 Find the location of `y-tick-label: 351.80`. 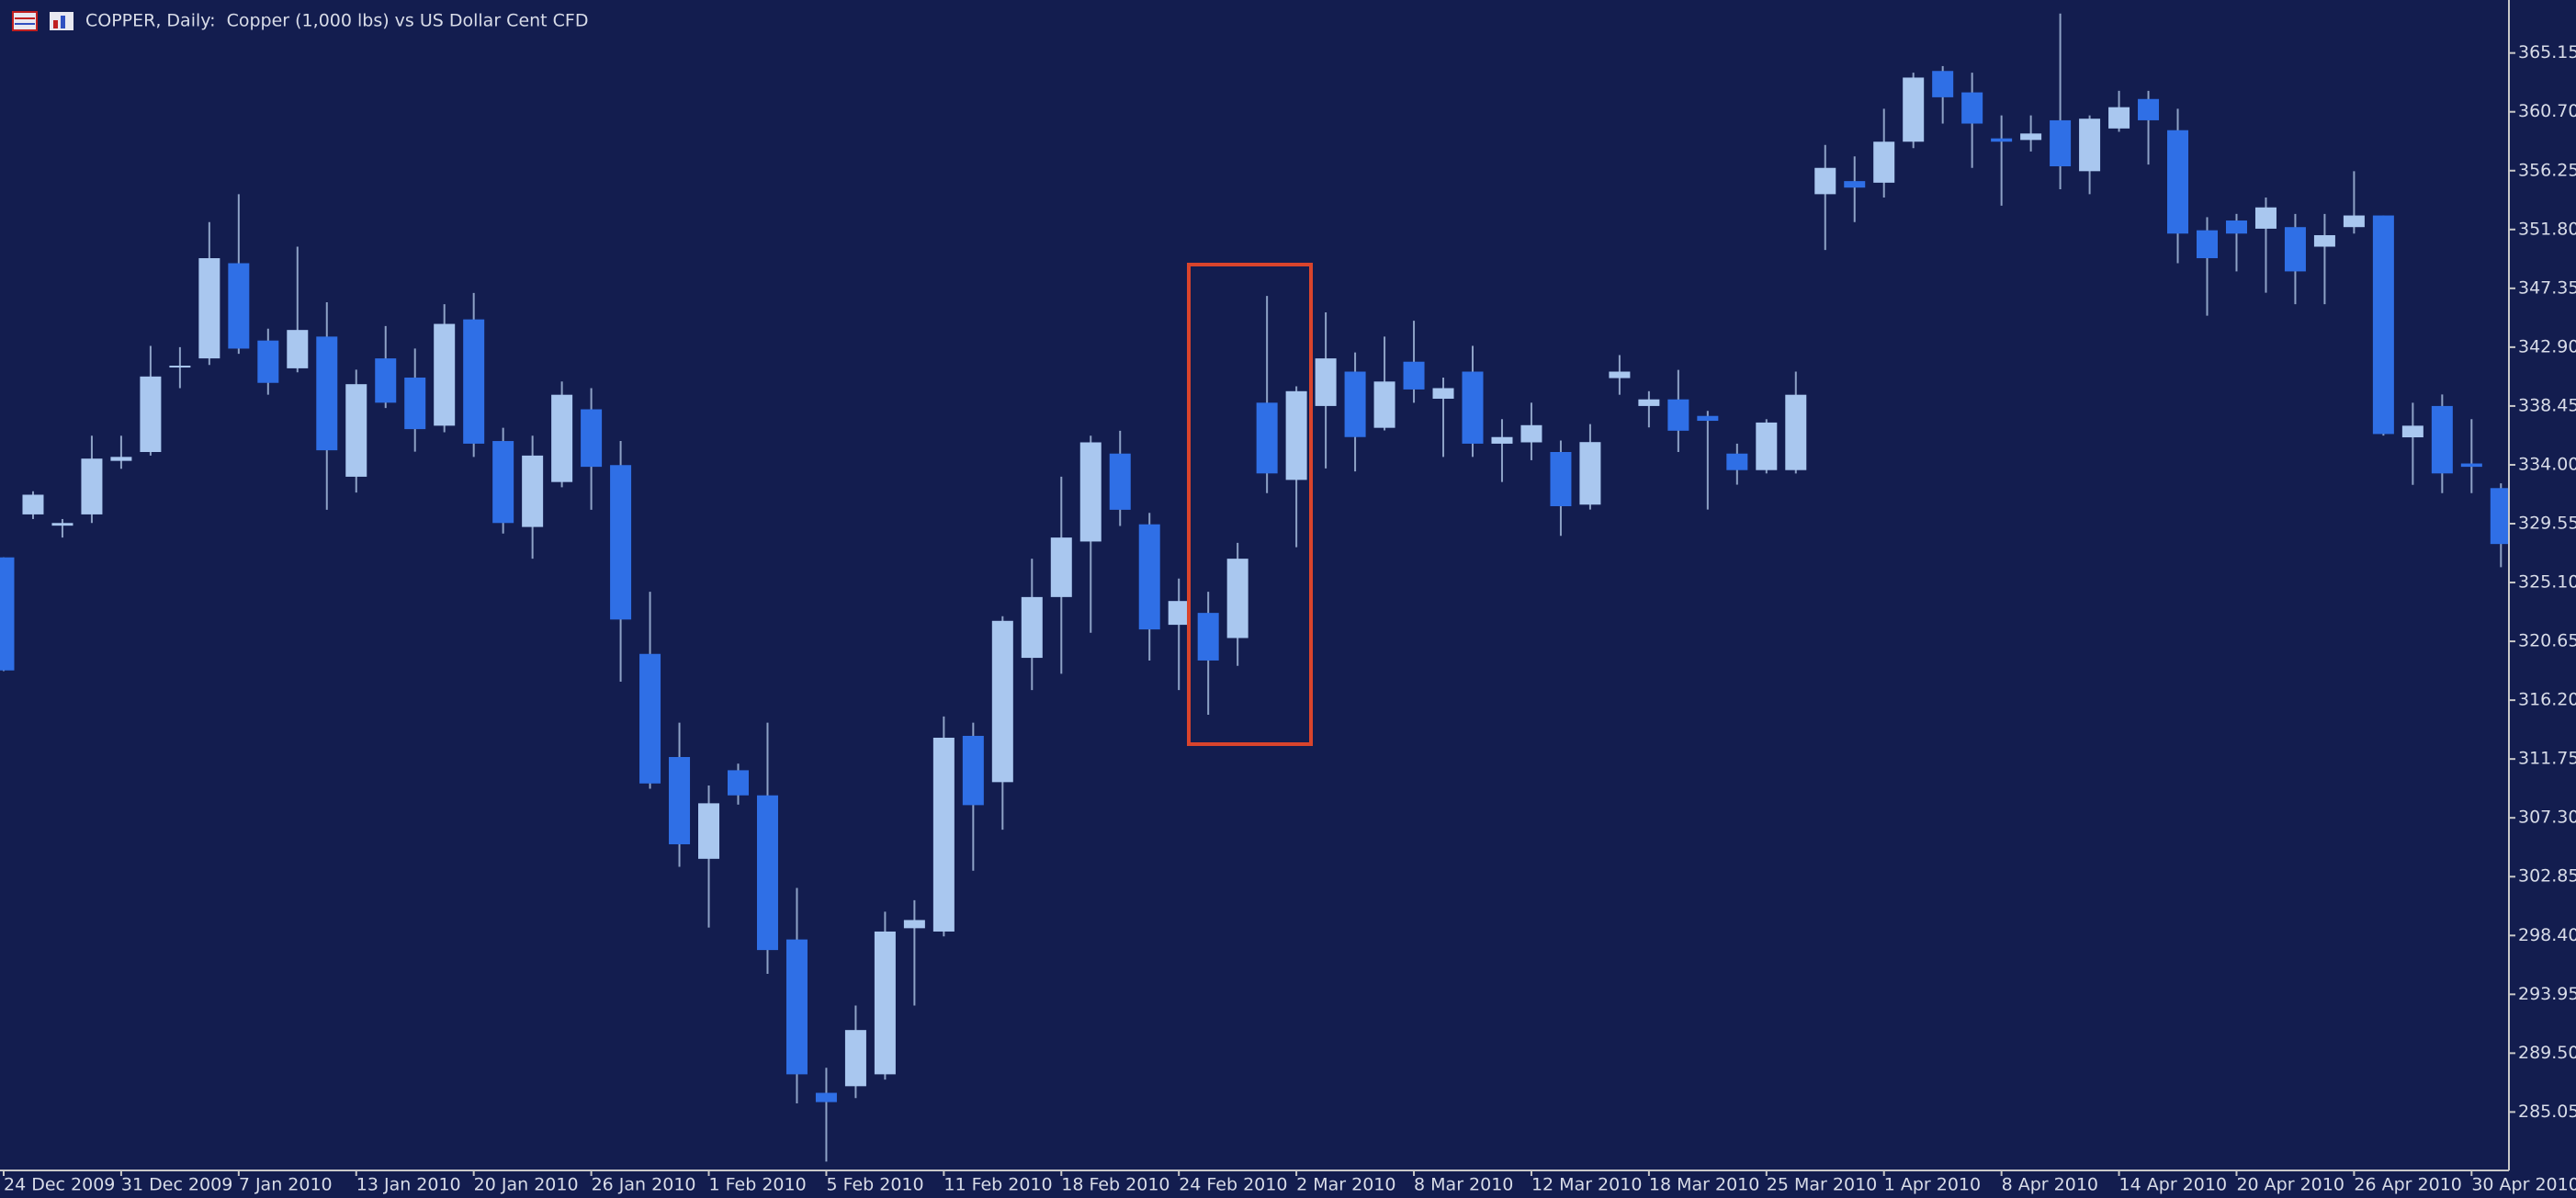

y-tick-label: 351.80 is located at coordinates (2547, 229).